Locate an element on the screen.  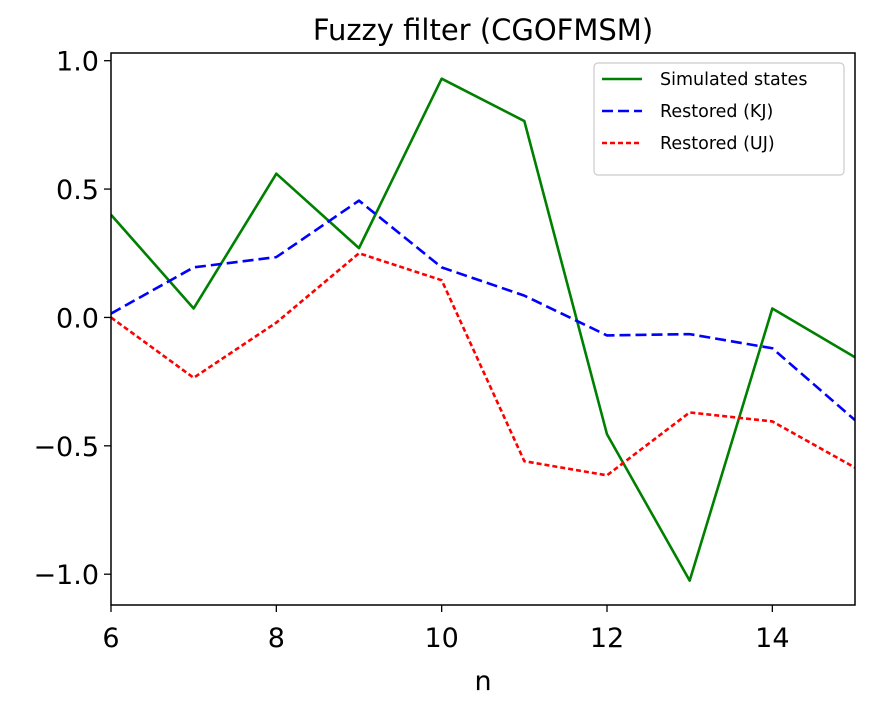
x-axis-title: n is located at coordinates (482, 681).